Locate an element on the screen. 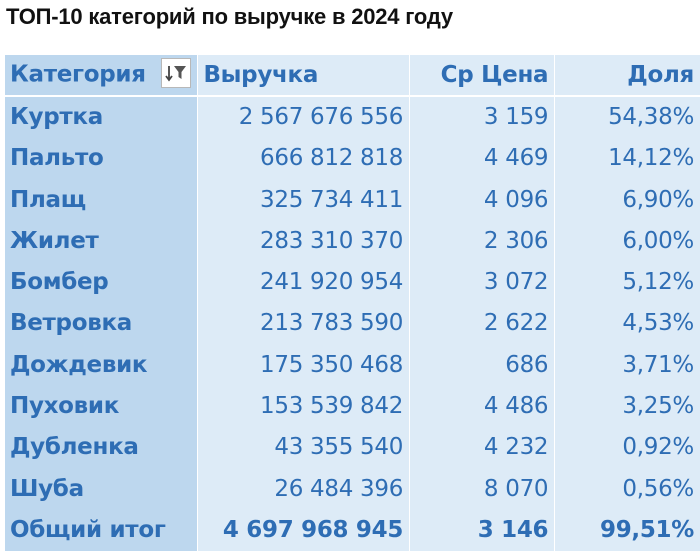 This screenshot has height=552, width=700. table-row: Жилет 283 310 370 2 306 6,00% is located at coordinates (352, 241).